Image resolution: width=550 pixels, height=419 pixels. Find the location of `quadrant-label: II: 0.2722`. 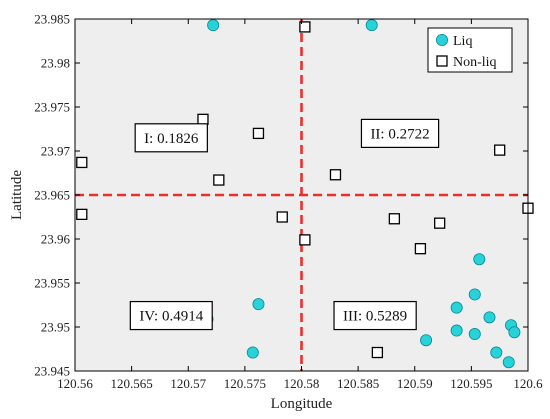

quadrant-label: II: 0.2722 is located at coordinates (400, 133).